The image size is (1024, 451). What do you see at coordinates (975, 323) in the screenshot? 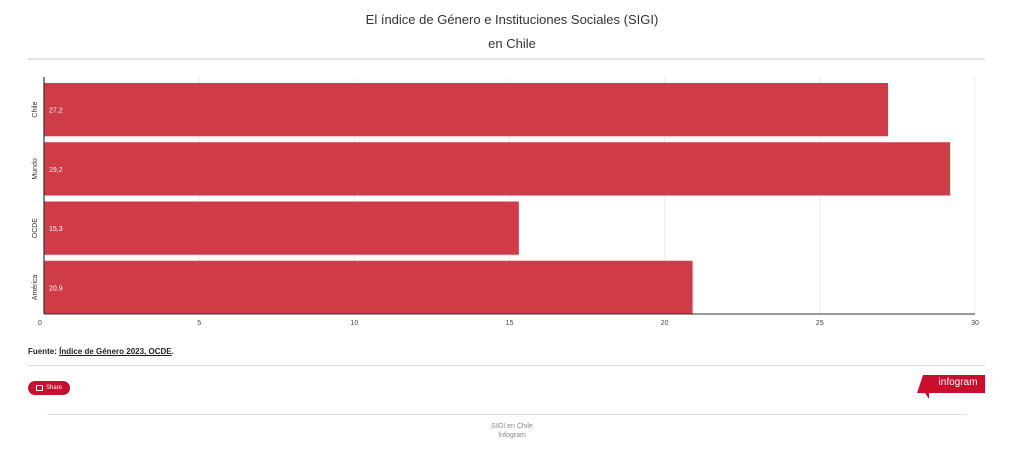
I see `x-tick-label: 30` at bounding box center [975, 323].